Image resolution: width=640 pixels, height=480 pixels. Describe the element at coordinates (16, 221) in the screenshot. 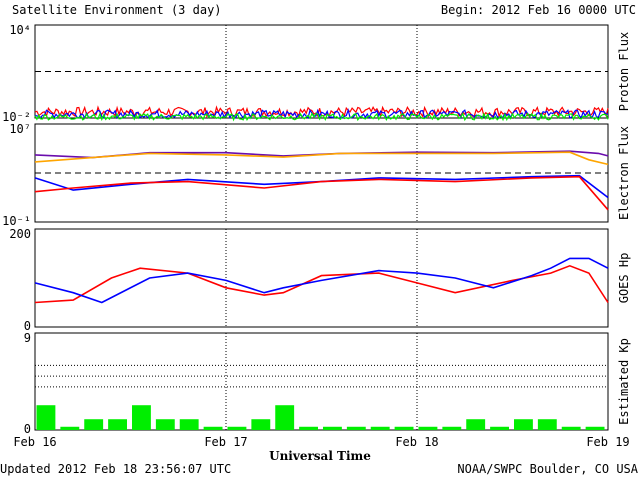

I see `electron-flux-ytick-bottom: 10⁻¹` at that location.